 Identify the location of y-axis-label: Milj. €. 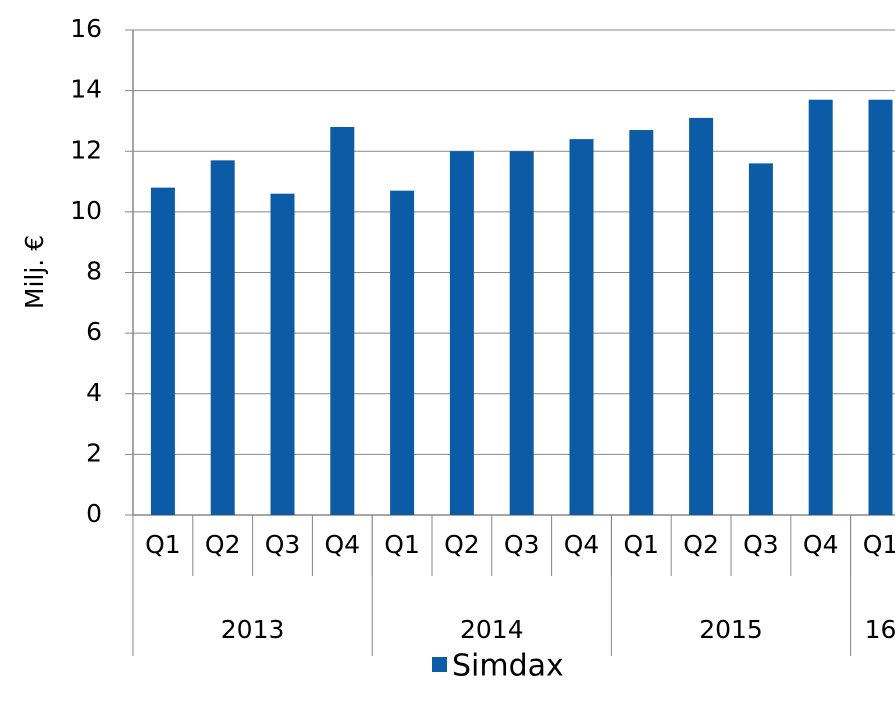
(34, 272).